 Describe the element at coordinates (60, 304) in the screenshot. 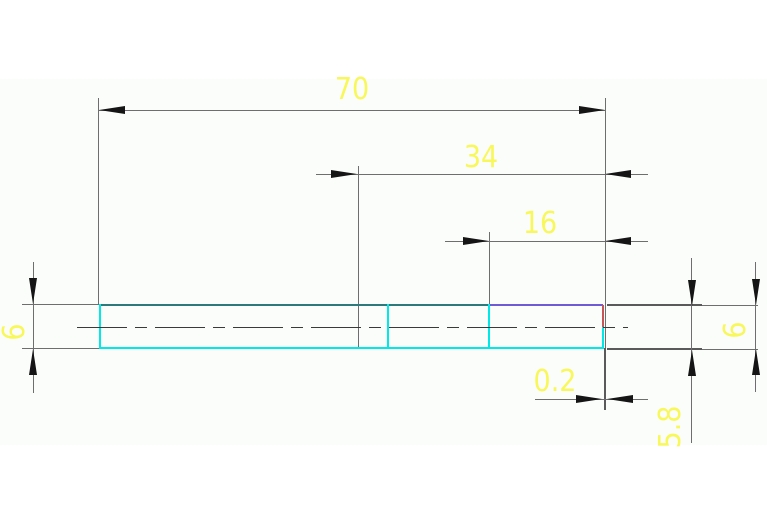

I see `extension-line-left-dia-top` at that location.